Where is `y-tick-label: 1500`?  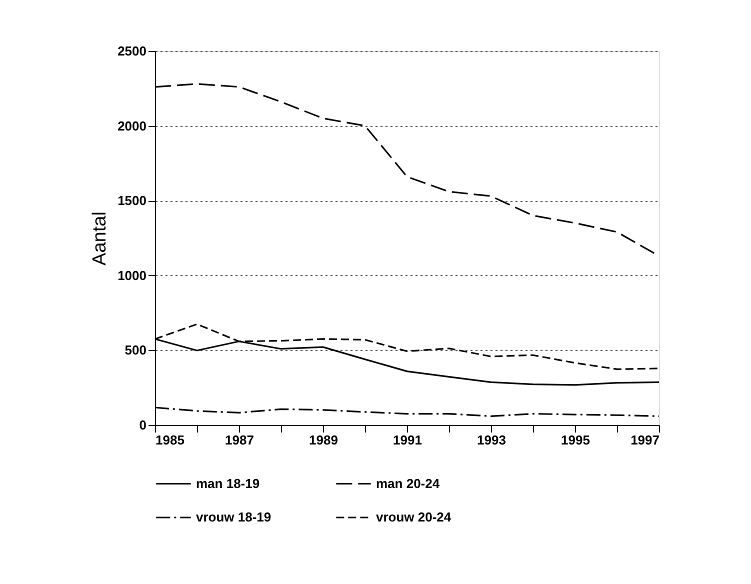 y-tick-label: 1500 is located at coordinates (132, 200).